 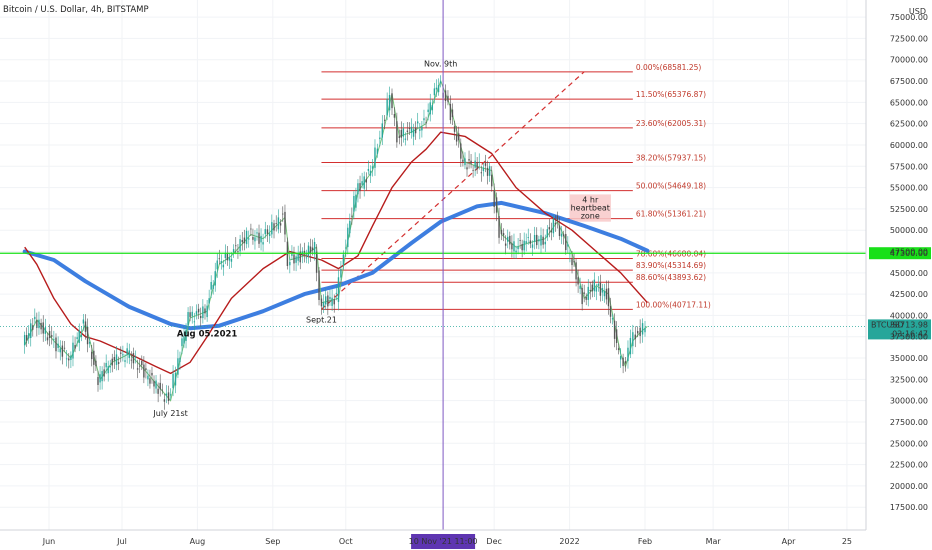 I want to click on y-tick-label: 47500.00, so click(x=909, y=252).